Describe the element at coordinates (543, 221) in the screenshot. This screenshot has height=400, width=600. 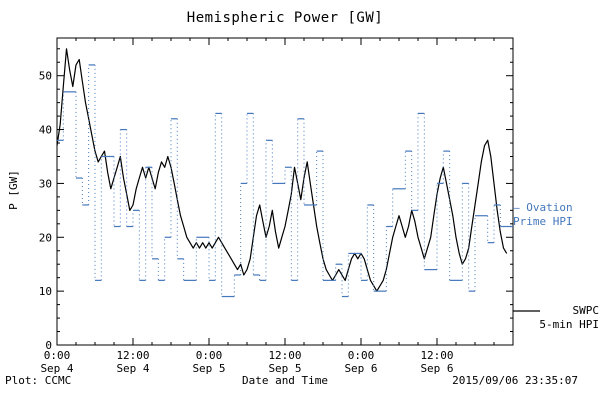
I see `legend-ovation-line2: Prime HPI` at that location.